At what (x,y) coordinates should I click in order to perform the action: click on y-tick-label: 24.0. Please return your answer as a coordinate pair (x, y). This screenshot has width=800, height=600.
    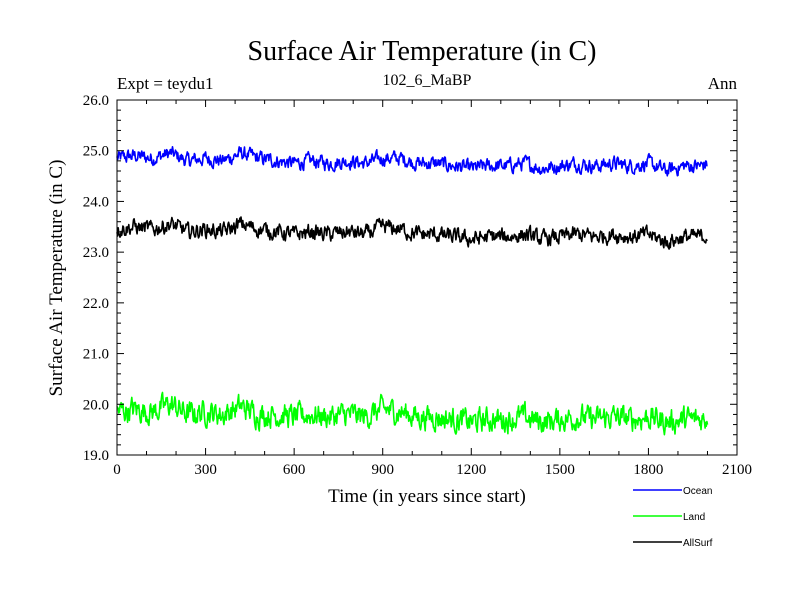
    Looking at the image, I should click on (96, 202).